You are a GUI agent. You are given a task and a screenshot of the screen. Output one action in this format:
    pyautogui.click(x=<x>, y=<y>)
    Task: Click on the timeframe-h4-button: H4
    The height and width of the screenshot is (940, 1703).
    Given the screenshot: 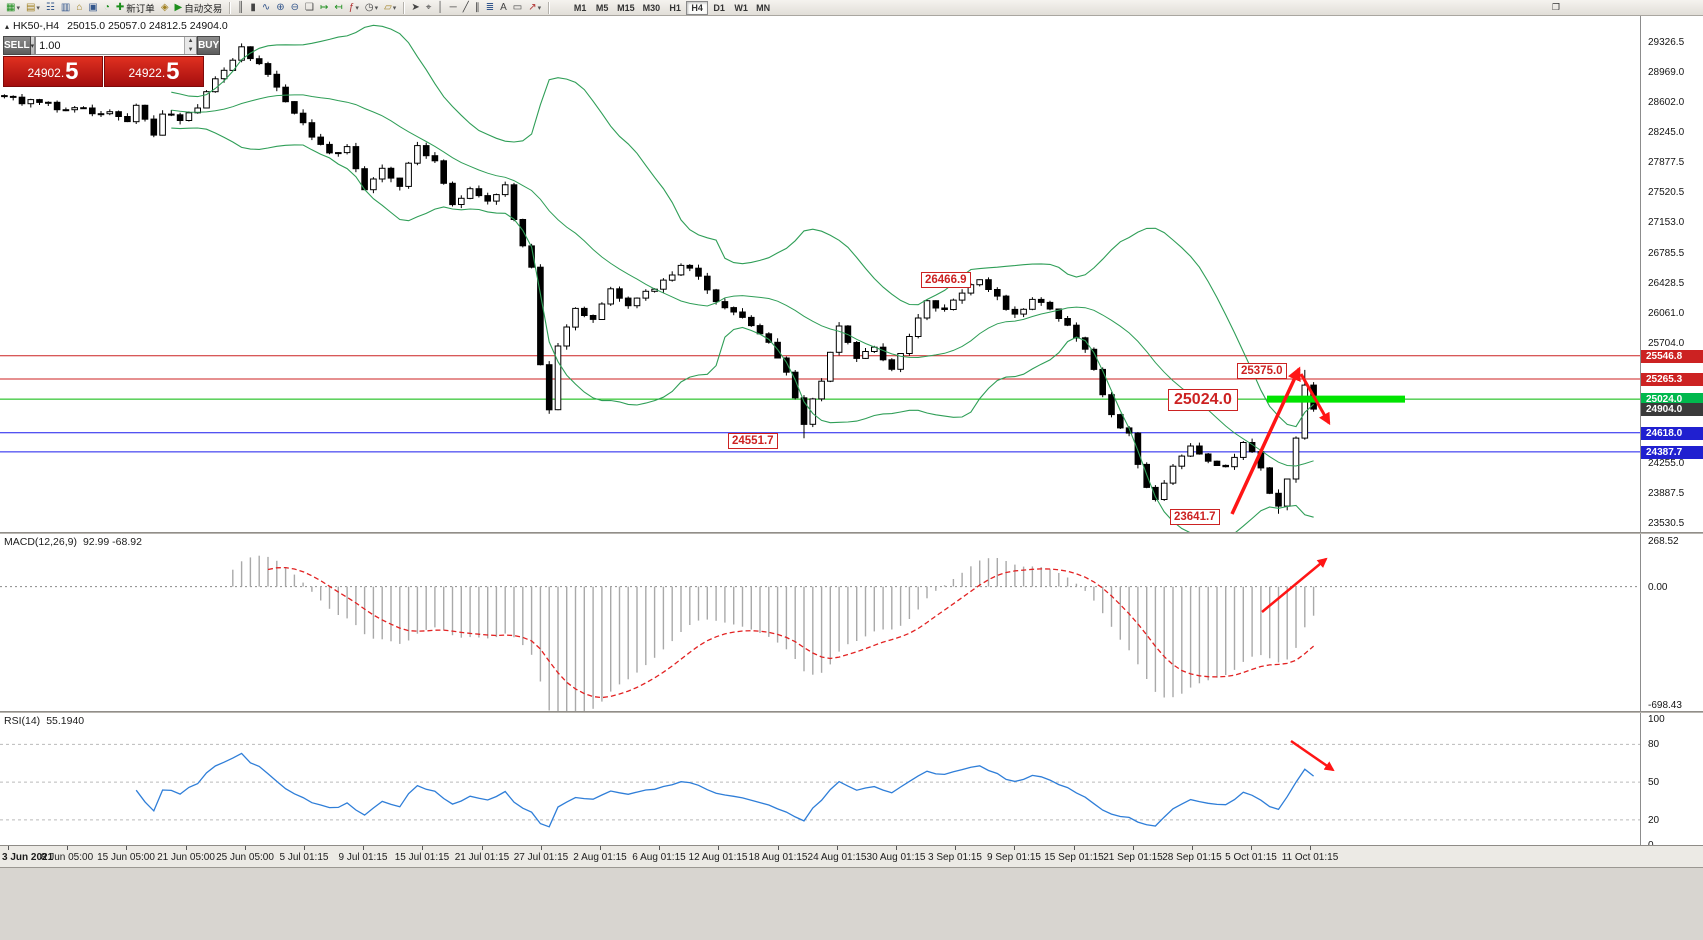 What is the action you would take?
    pyautogui.click(x=697, y=7)
    